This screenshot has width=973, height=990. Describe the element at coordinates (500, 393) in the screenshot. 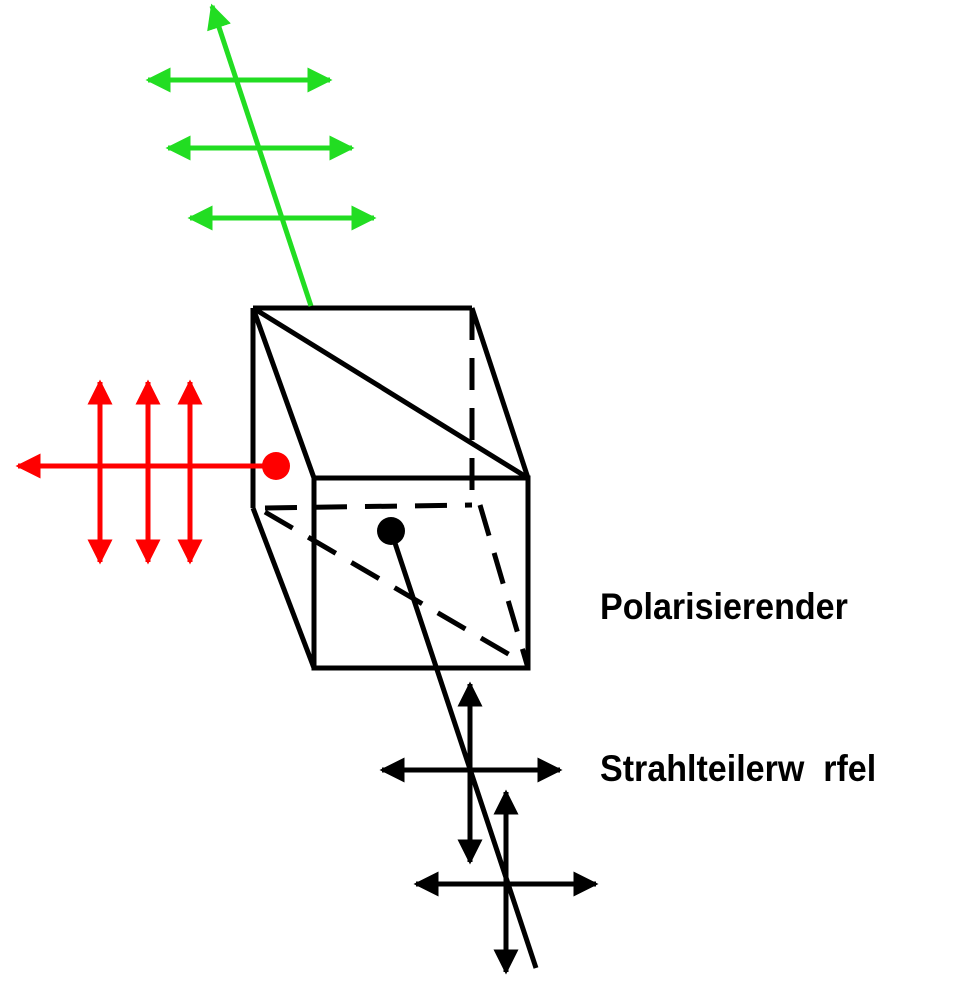

I see `cube-top-right-edge` at that location.